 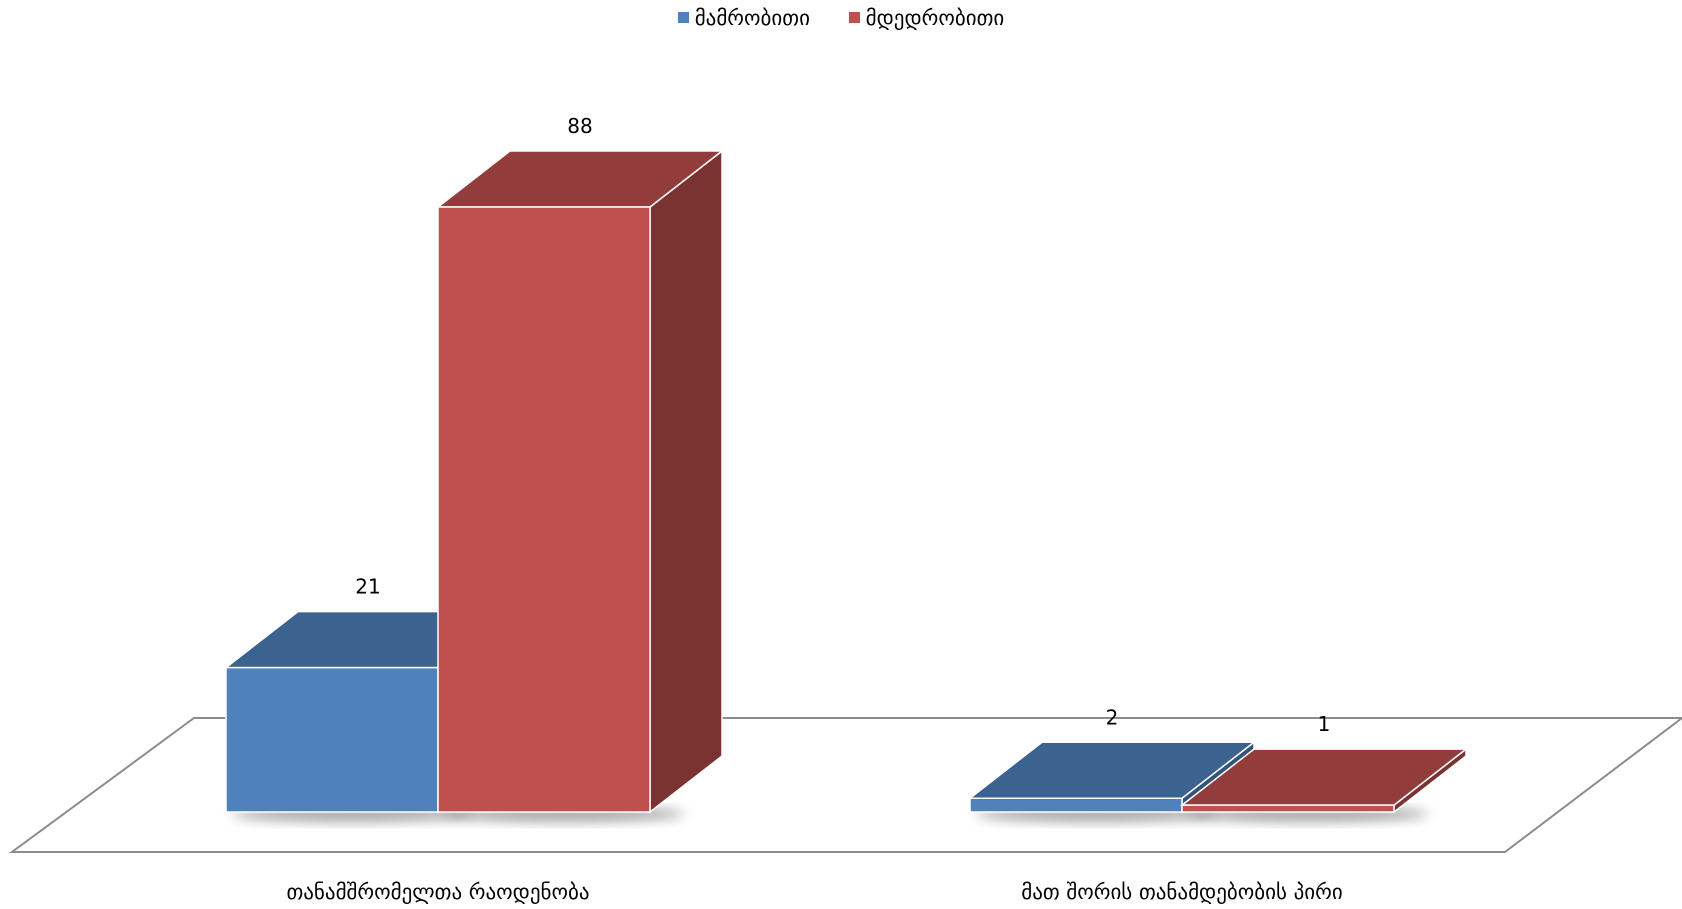 I want to click on category-label-0: თანამშრომელთა რაოდენობა, so click(x=437, y=892).